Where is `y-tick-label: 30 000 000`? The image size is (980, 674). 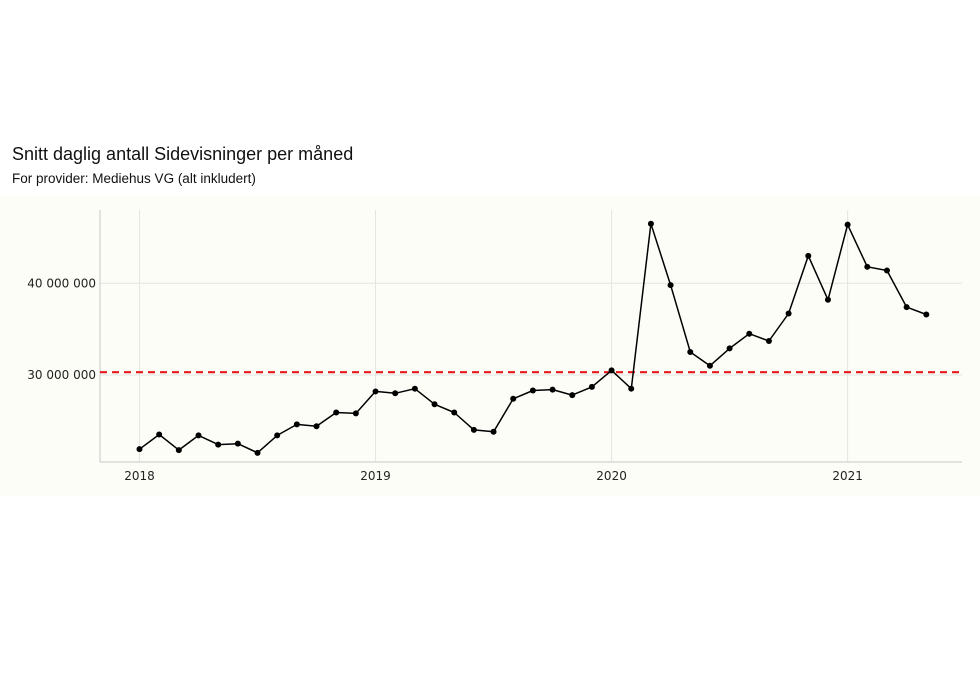
y-tick-label: 30 000 000 is located at coordinates (61, 375).